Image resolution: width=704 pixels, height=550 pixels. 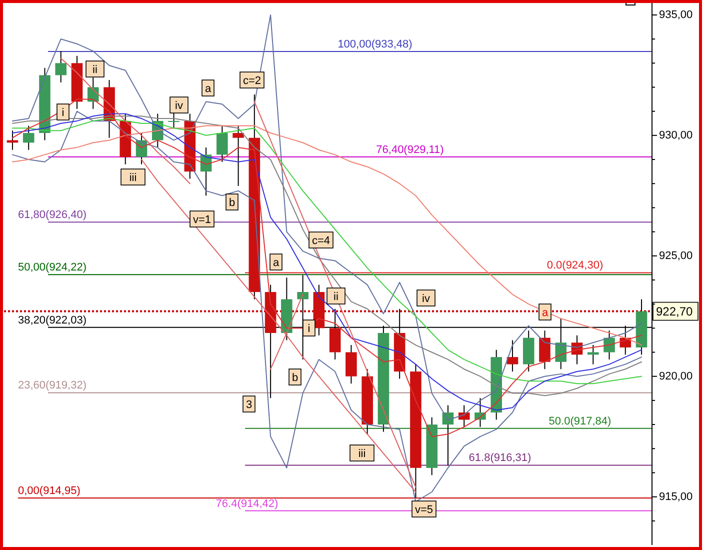 What do you see at coordinates (500, 458) in the screenshot?
I see `ref-line-label: 61.8(916,31)` at bounding box center [500, 458].